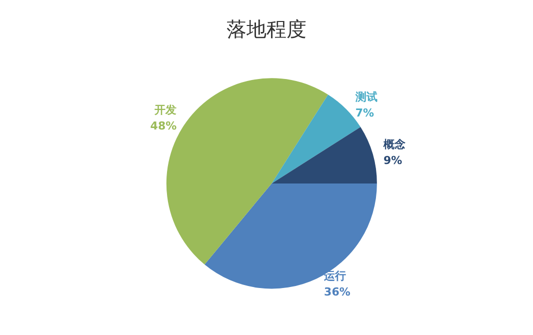 This screenshot has width=533, height=335. Describe the element at coordinates (163, 126) in the screenshot. I see `data-label: 48%` at that location.